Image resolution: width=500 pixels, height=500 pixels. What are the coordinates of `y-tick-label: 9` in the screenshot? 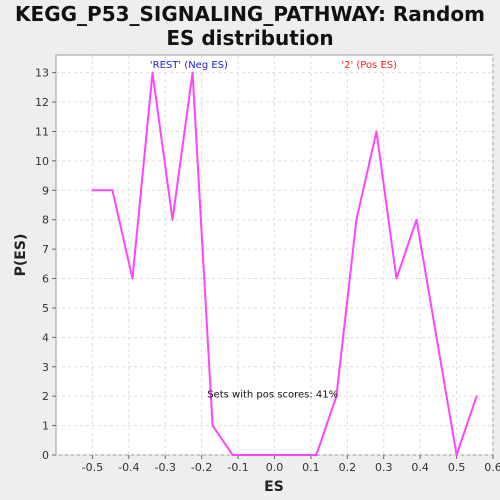 It's located at (45, 190).